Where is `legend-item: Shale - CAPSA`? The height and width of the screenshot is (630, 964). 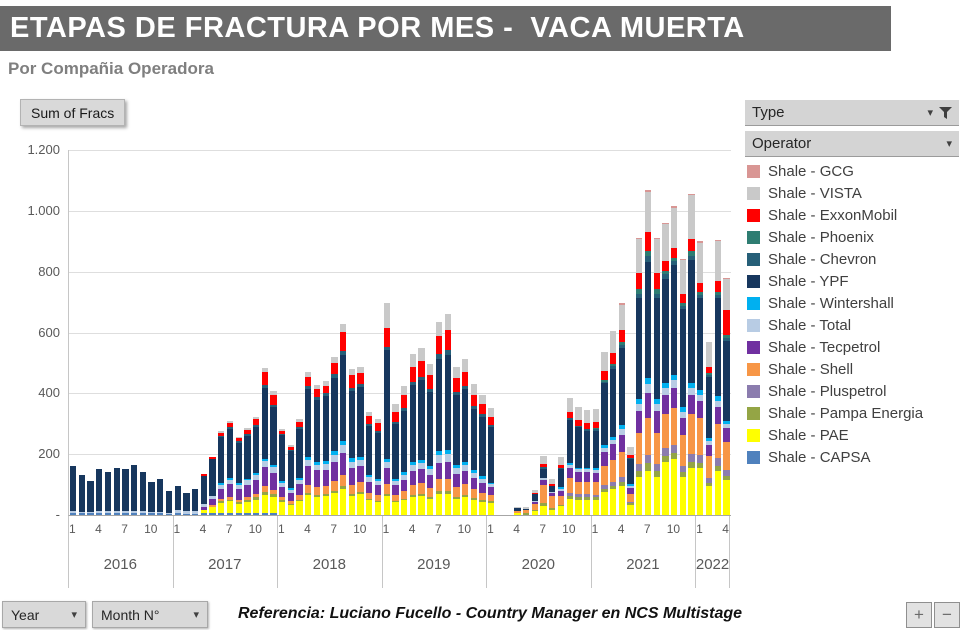
legend-item: Shale - CAPSA is located at coordinates (835, 457).